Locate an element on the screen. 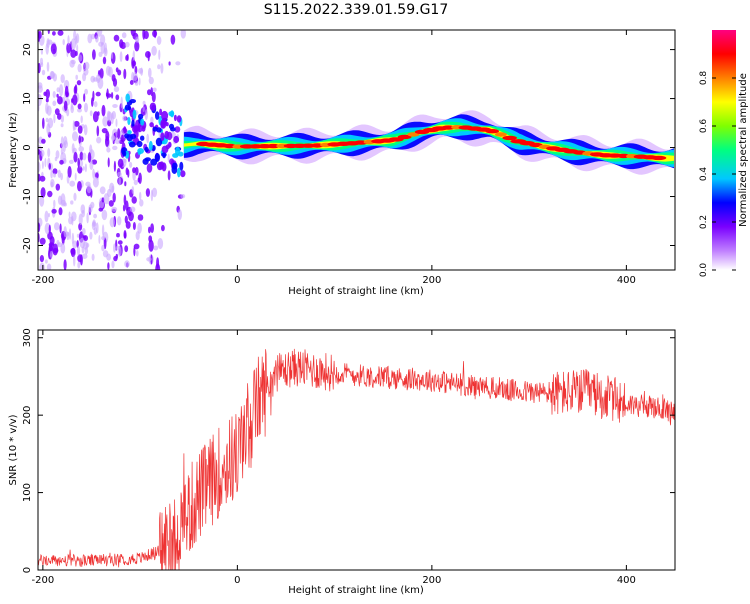 The width and height of the screenshot is (750, 604). colorbar-tick-label: 0.2 is located at coordinates (704, 222).